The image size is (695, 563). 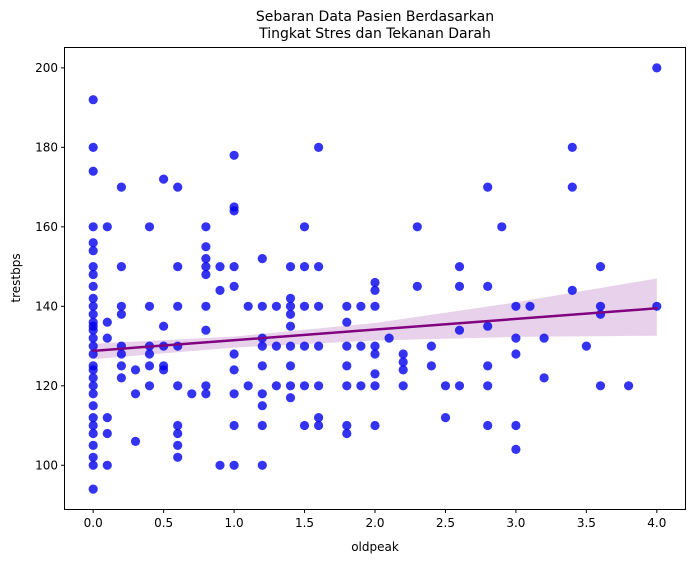 I want to click on y-tick-label: 140, so click(x=46, y=306).